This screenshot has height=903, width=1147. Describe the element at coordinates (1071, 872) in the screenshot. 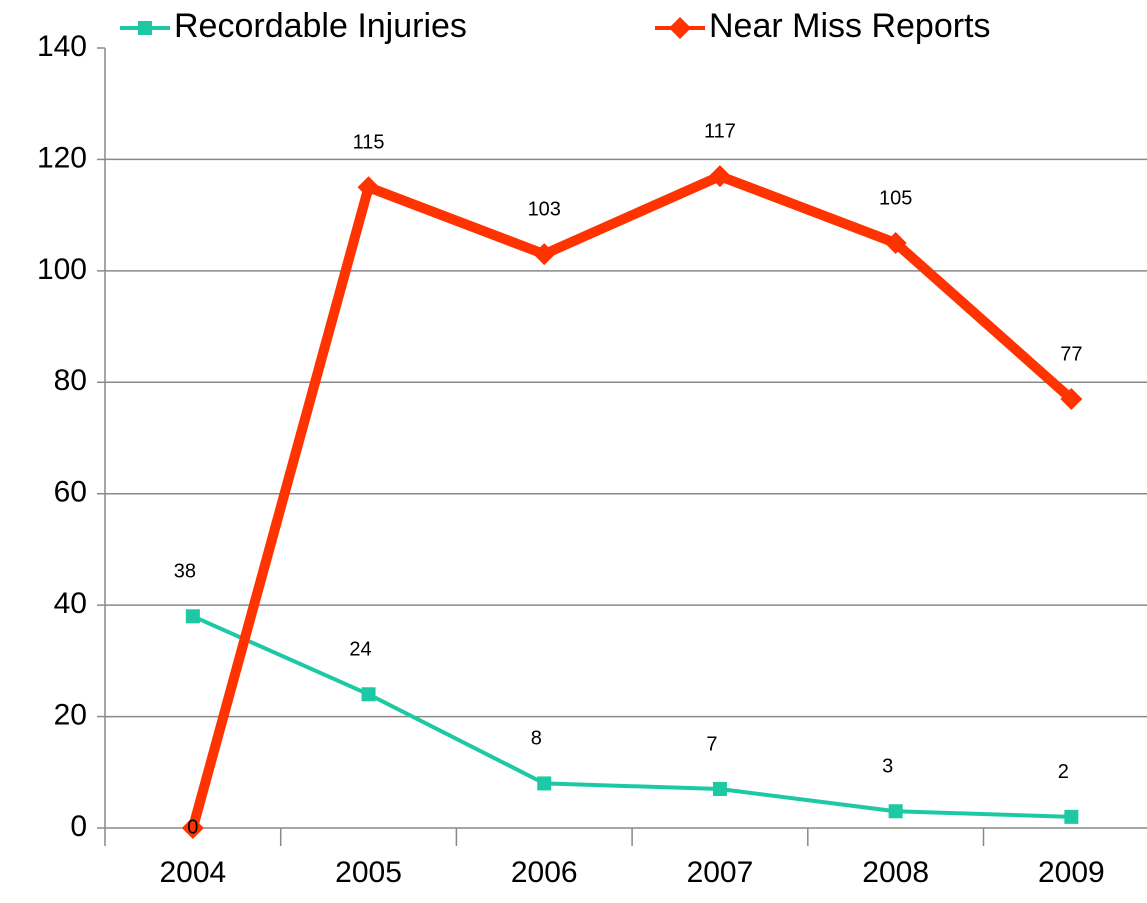

I see `x-tick-label: 2009` at that location.